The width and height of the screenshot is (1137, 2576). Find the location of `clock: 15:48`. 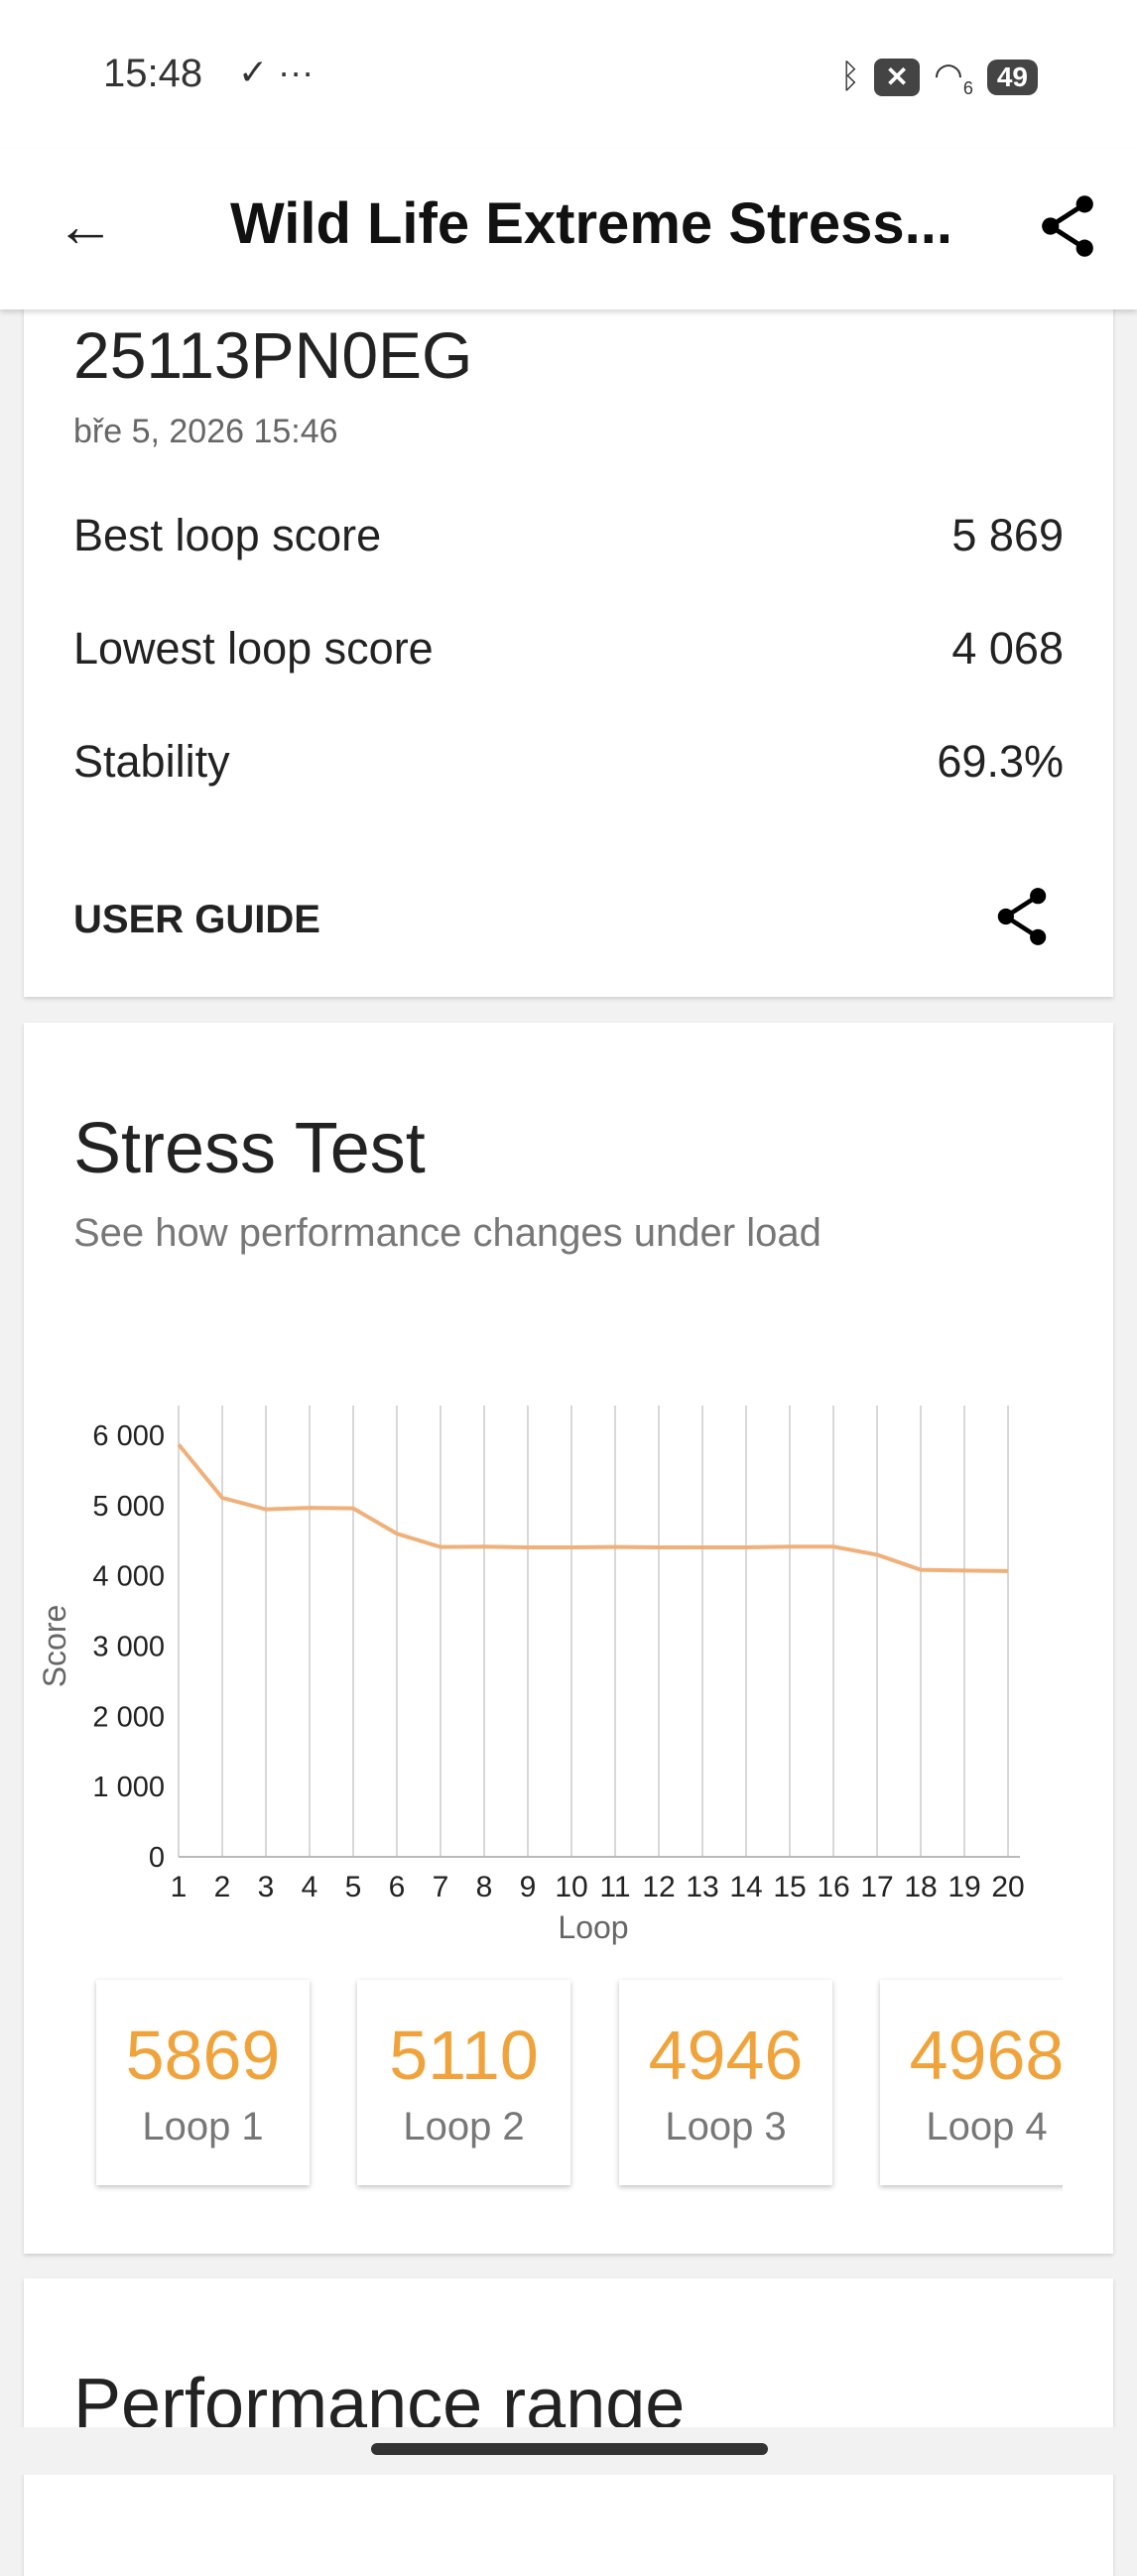

clock: 15:48 is located at coordinates (152, 74).